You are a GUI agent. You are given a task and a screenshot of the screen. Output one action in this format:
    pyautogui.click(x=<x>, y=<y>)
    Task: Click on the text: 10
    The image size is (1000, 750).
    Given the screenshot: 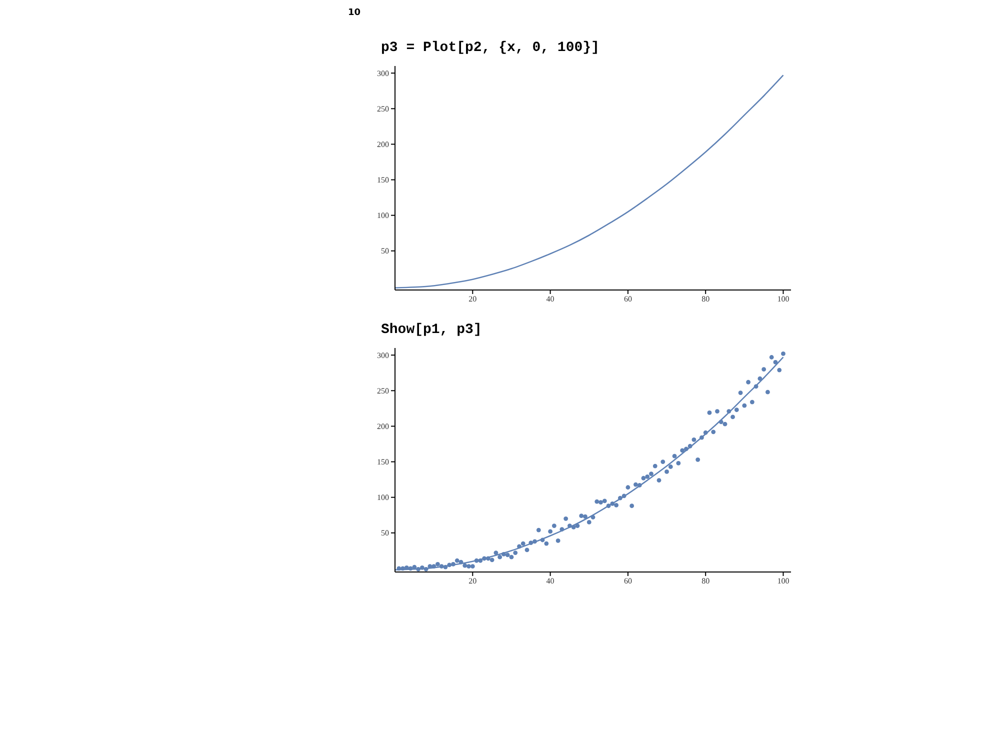 What is the action you would take?
    pyautogui.click(x=355, y=13)
    